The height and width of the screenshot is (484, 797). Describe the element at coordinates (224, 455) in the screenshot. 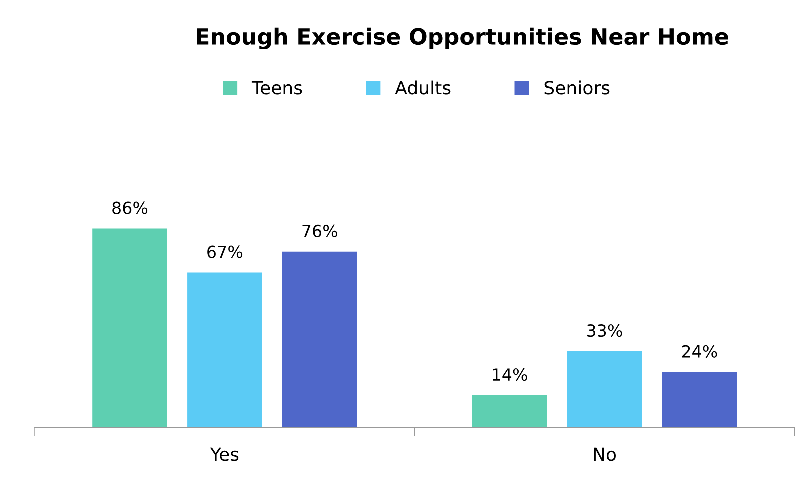

I see `x-tick-label: Yes` at that location.